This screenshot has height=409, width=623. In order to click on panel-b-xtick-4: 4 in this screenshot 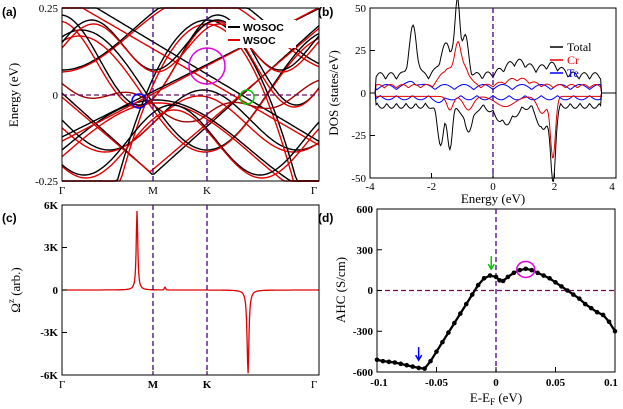, I will do `click(612, 187)`.